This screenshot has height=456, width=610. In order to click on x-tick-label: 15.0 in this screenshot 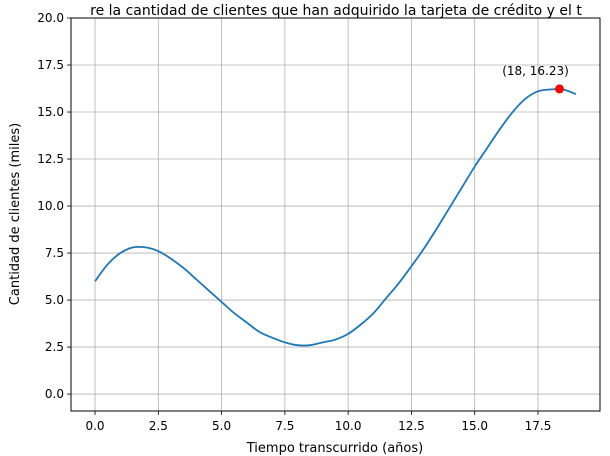, I will do `click(474, 426)`.